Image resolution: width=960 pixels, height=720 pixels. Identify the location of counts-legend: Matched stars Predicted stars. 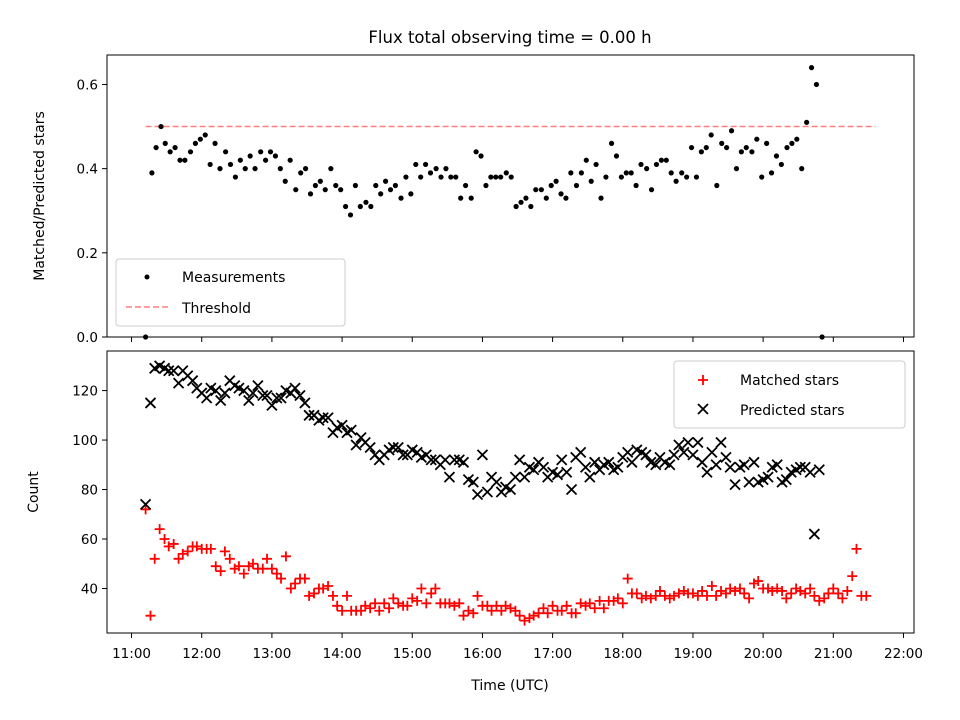
(789, 394).